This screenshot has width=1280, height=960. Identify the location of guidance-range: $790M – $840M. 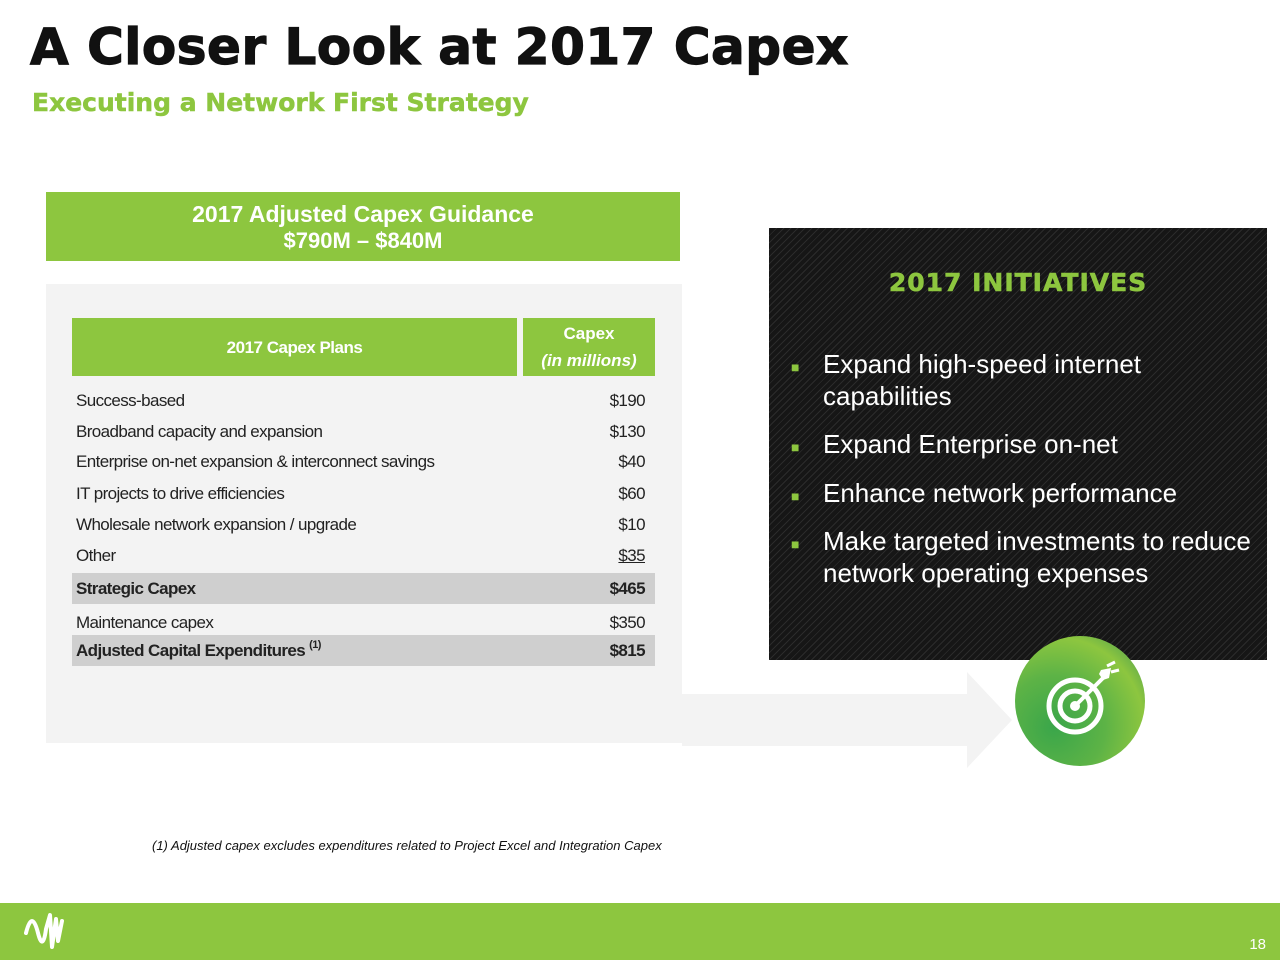
(363, 240).